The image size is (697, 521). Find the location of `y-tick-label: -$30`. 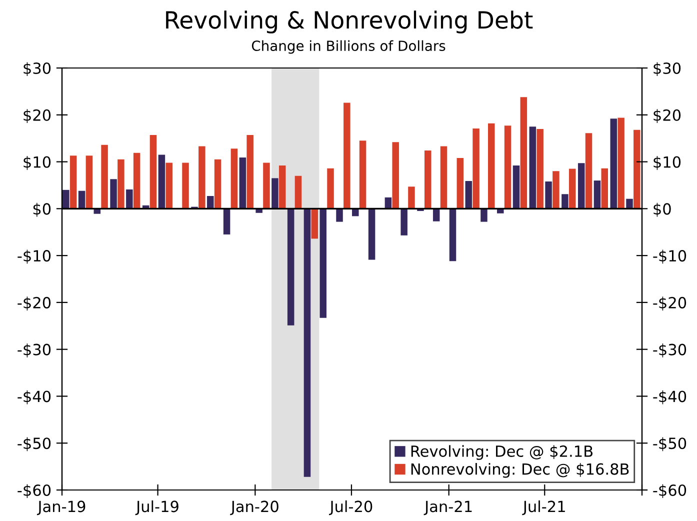

y-tick-label: -$30 is located at coordinates (34, 351).